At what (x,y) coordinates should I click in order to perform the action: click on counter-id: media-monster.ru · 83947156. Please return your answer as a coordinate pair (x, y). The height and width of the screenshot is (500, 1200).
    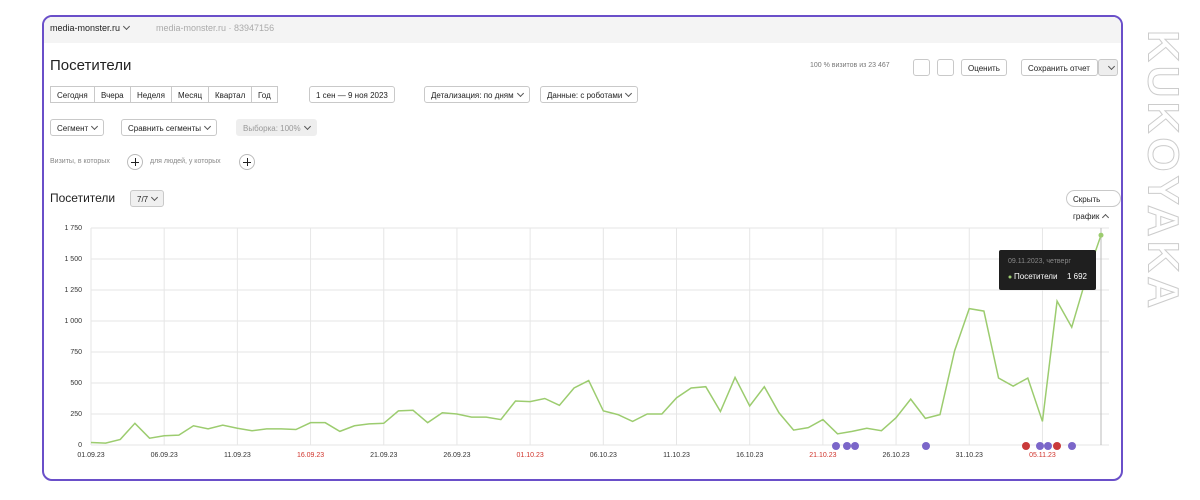
    Looking at the image, I should click on (215, 28).